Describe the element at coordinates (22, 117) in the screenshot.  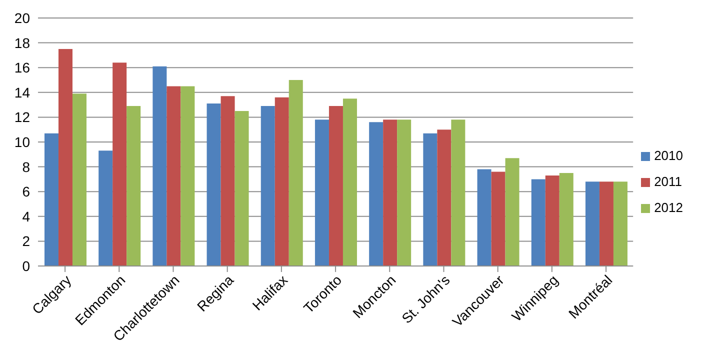
I see `y-tick-label: 12` at that location.